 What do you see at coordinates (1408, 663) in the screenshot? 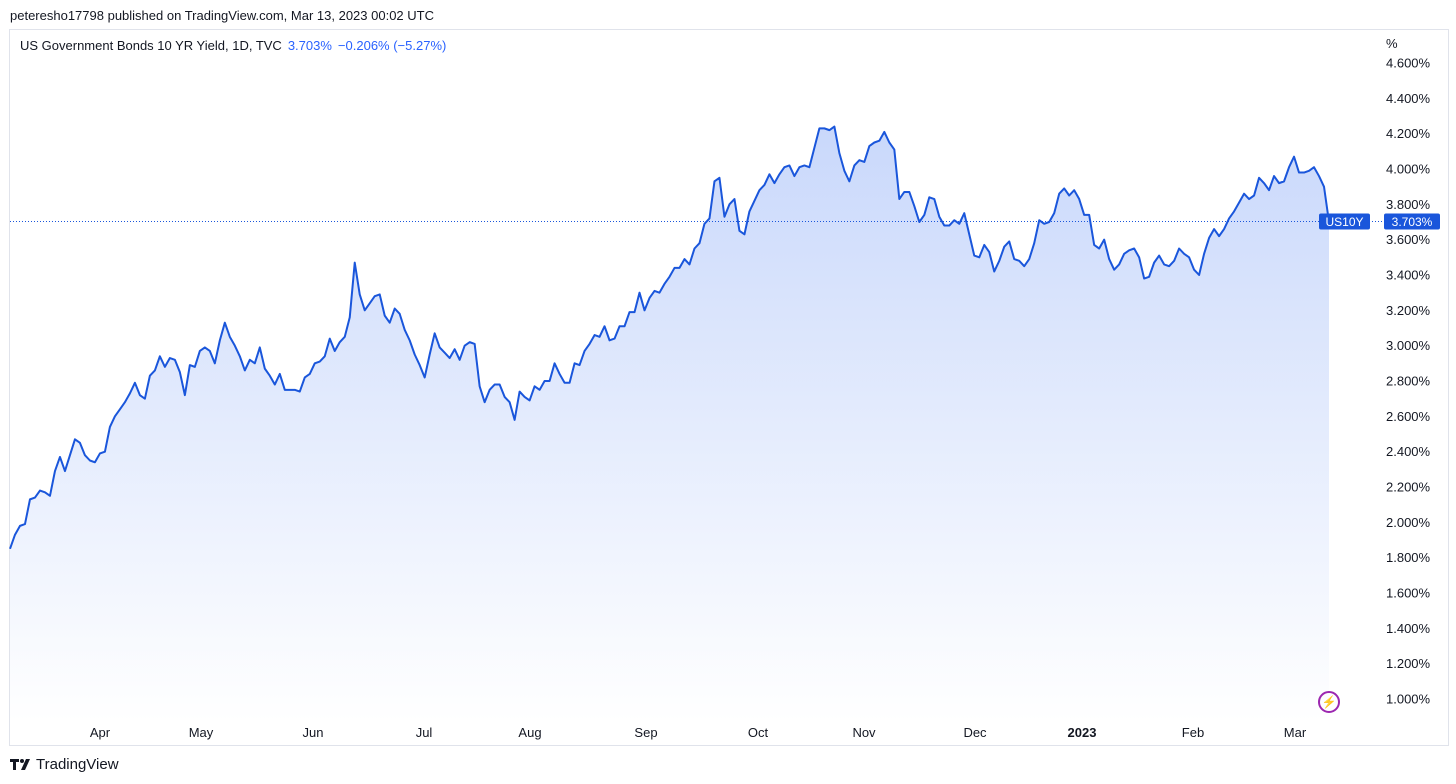
I see `y-tick-label: 1.200%` at bounding box center [1408, 663].